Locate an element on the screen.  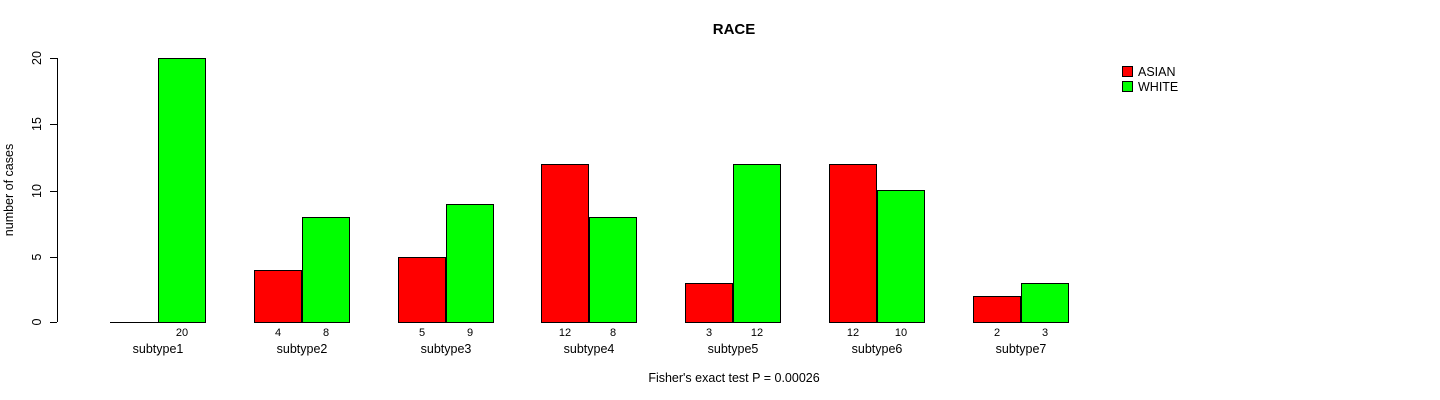
legend-label: WHITE is located at coordinates (1158, 86).